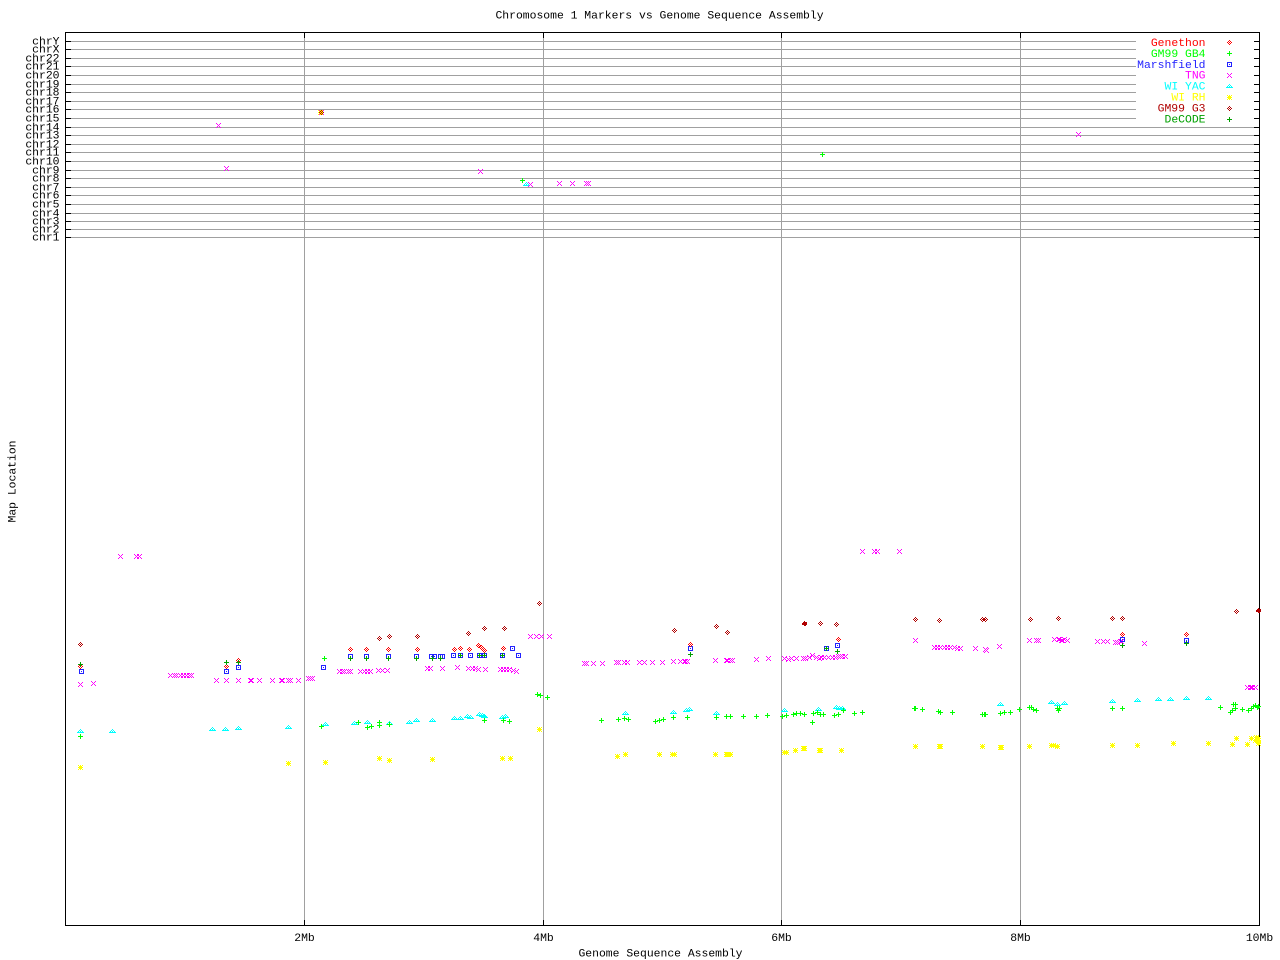  What do you see at coordinates (1178, 55) in the screenshot?
I see `svg-text: GM99 GB4` at bounding box center [1178, 55].